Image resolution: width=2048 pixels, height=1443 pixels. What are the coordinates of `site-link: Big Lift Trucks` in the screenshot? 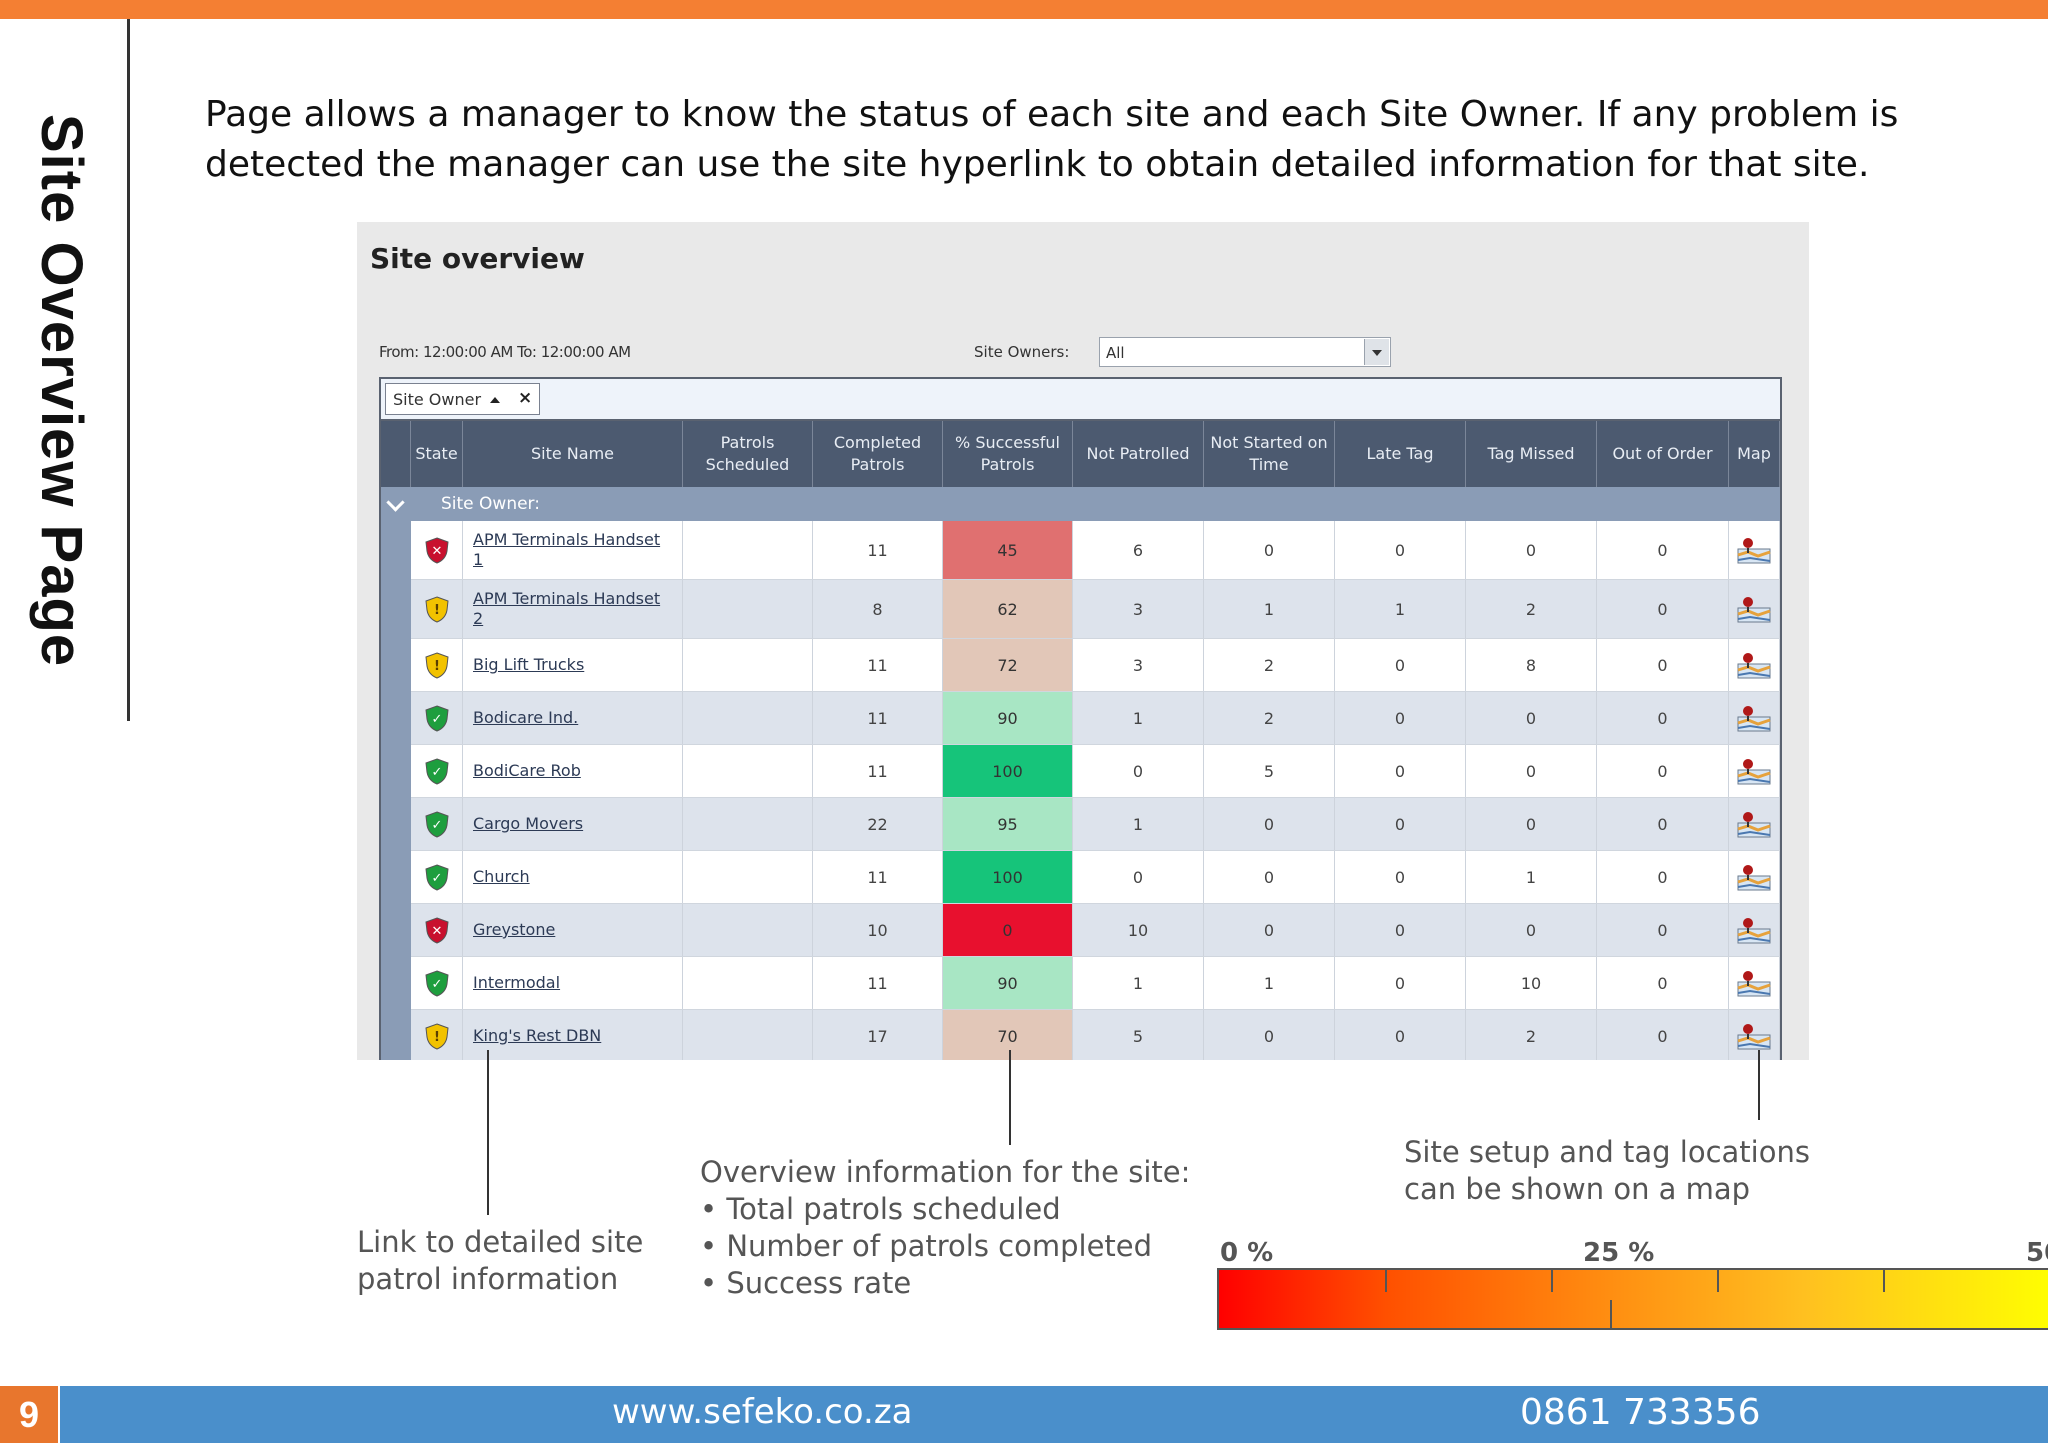 It's located at (529, 664).